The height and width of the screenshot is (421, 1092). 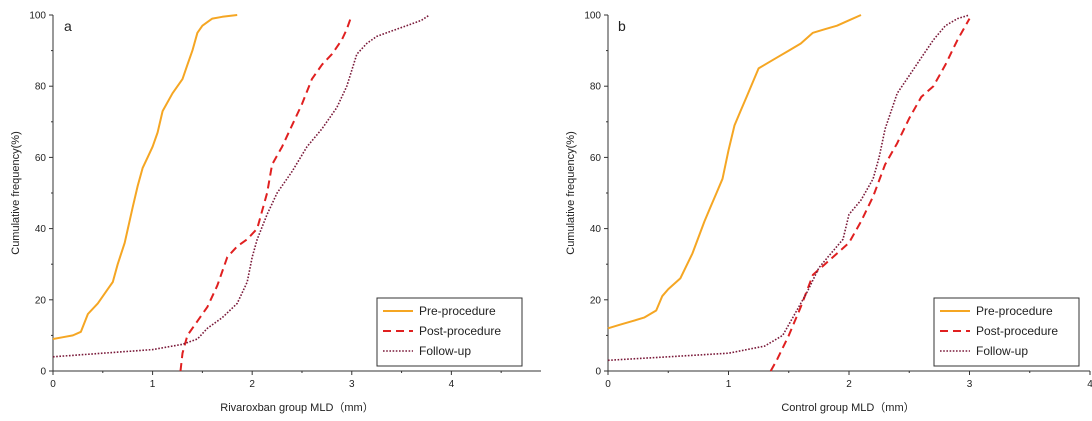 I want to click on x-axis-title: Rivaroxban group MLD（mm）, so click(x=296, y=407).